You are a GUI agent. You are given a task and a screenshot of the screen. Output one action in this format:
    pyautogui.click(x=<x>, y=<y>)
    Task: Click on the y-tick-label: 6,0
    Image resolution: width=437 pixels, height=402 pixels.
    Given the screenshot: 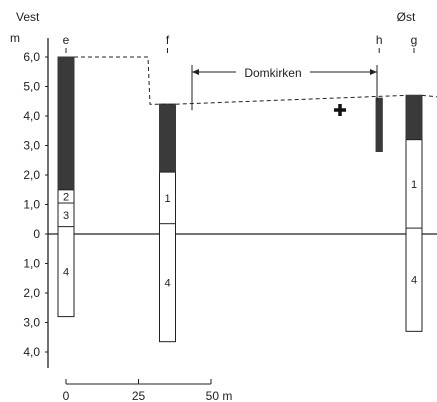 What is the action you would take?
    pyautogui.click(x=31, y=57)
    